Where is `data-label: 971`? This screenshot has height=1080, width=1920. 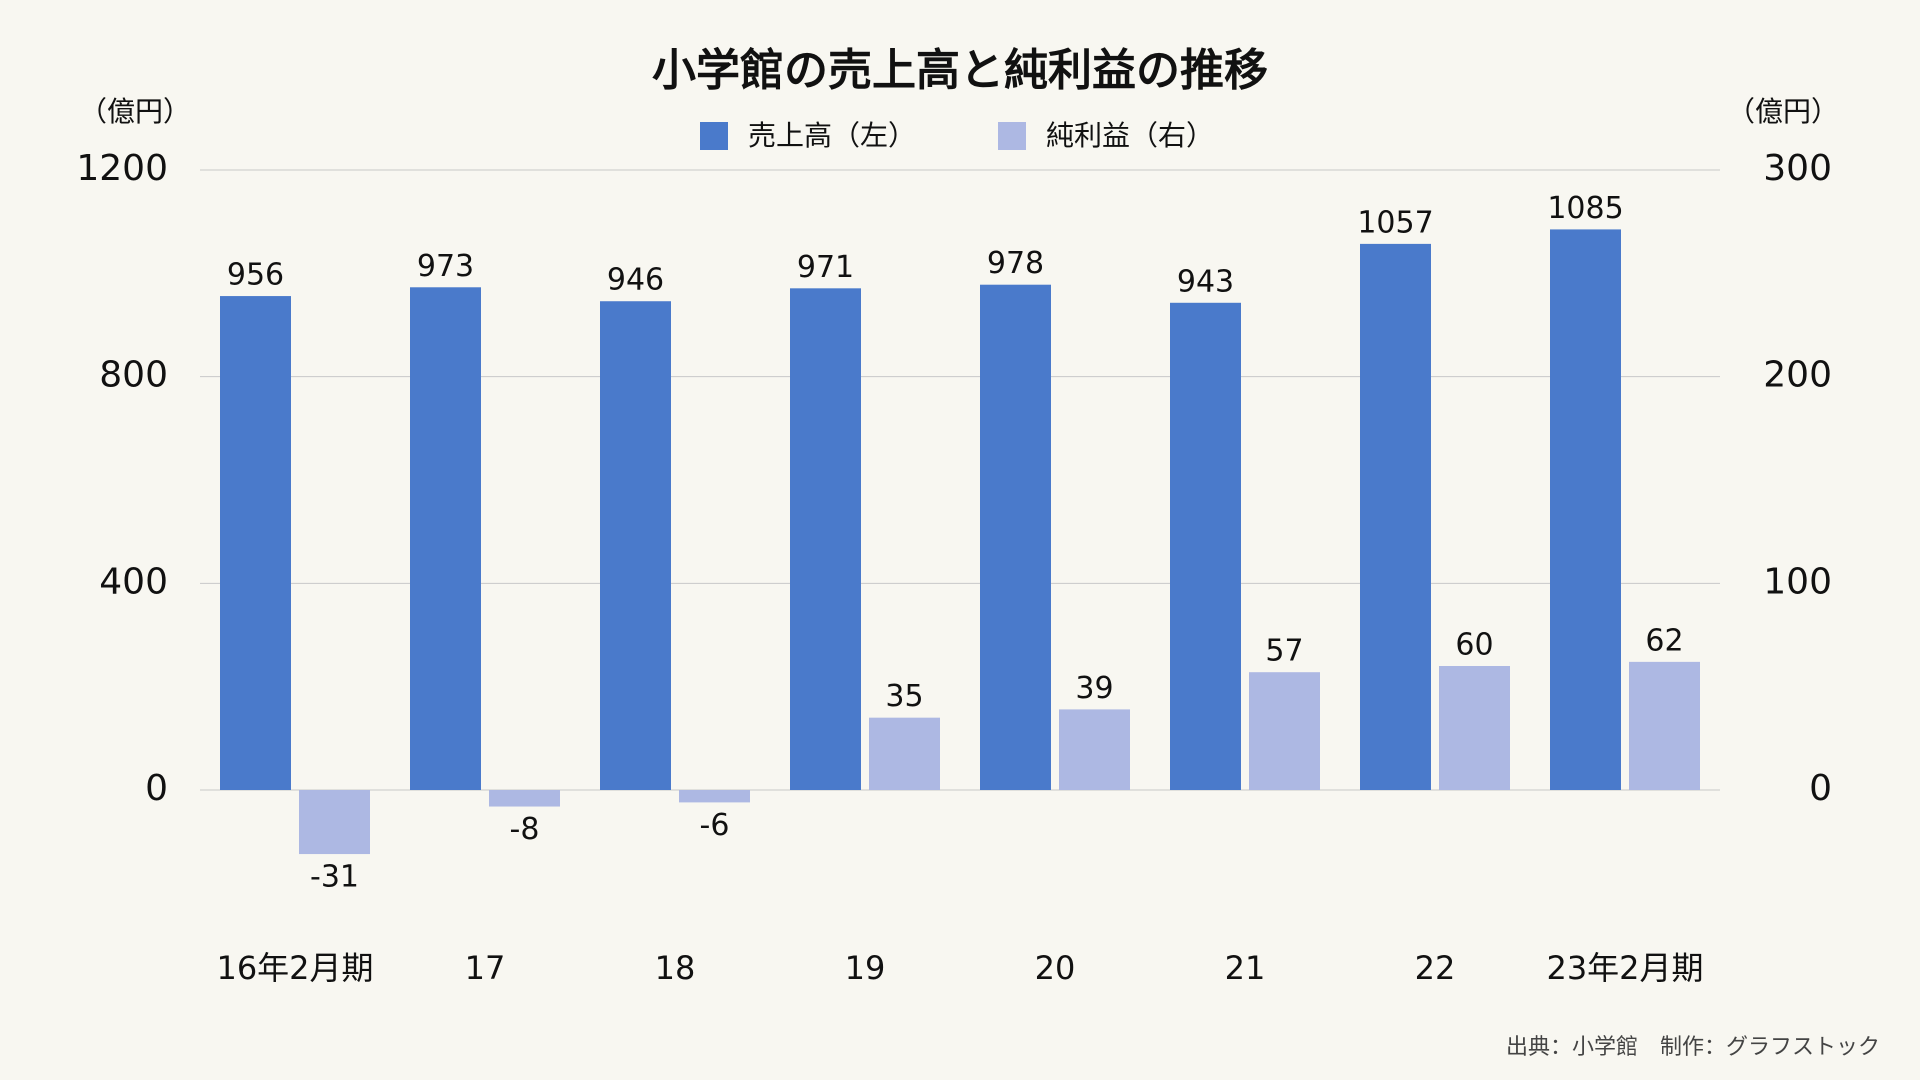
data-label: 971 is located at coordinates (825, 267).